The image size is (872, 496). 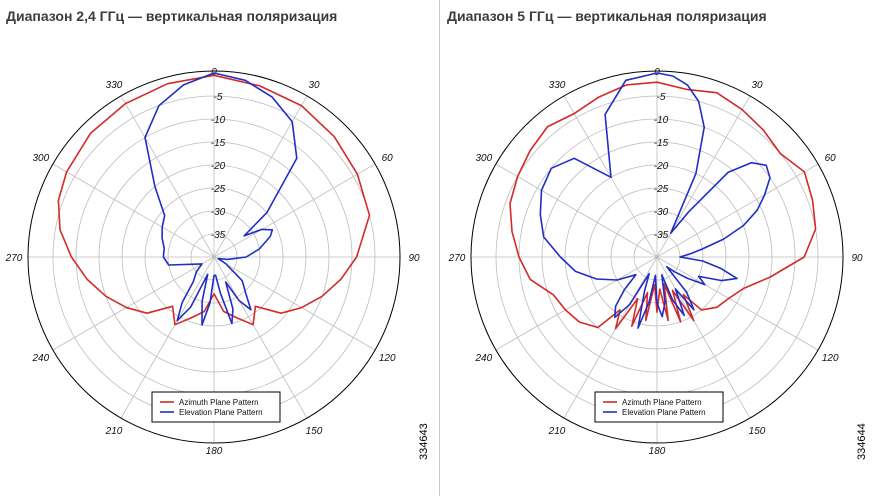 I want to click on figure-number: 334644, so click(x=862, y=441).